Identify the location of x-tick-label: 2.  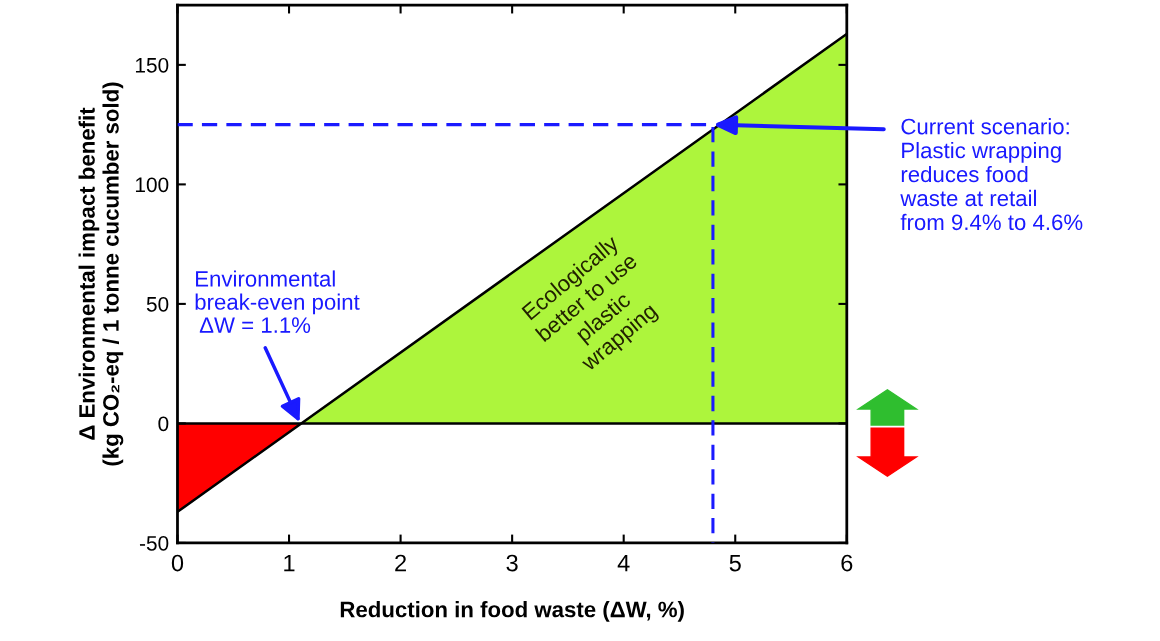
(400, 563).